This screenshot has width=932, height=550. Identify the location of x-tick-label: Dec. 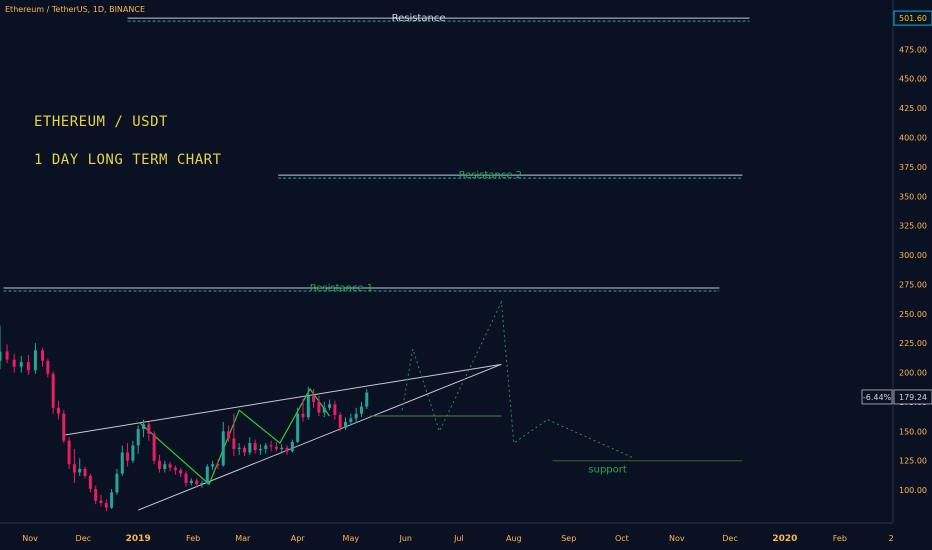
(83, 538).